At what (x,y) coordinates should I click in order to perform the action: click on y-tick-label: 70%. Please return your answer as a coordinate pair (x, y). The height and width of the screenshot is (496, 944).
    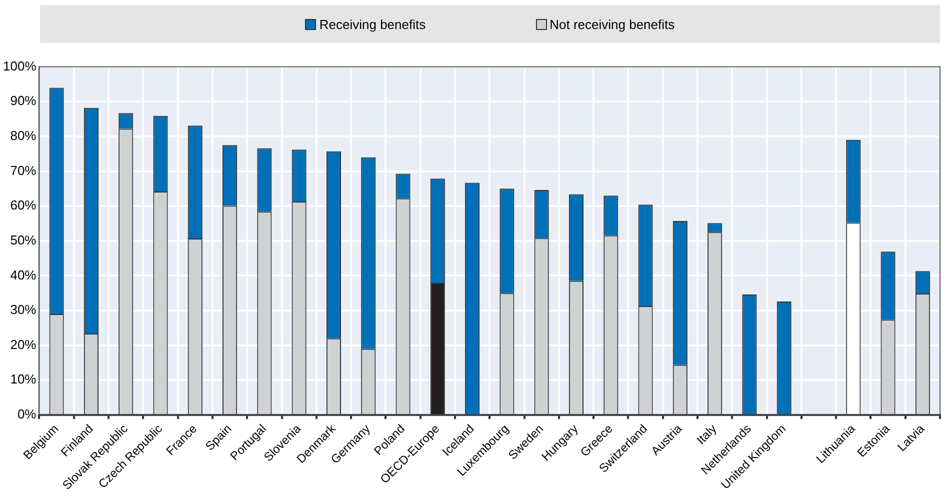
    Looking at the image, I should click on (23, 170).